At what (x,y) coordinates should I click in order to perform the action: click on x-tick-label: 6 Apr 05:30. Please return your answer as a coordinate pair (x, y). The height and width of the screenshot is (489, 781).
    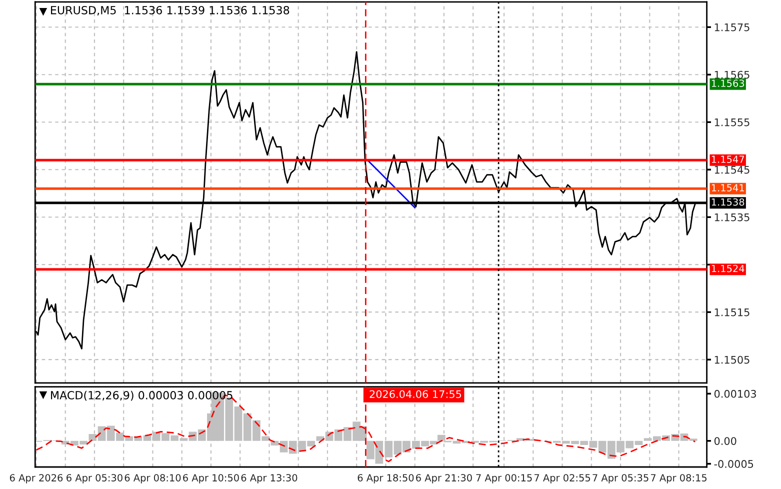
    Looking at the image, I should click on (94, 479).